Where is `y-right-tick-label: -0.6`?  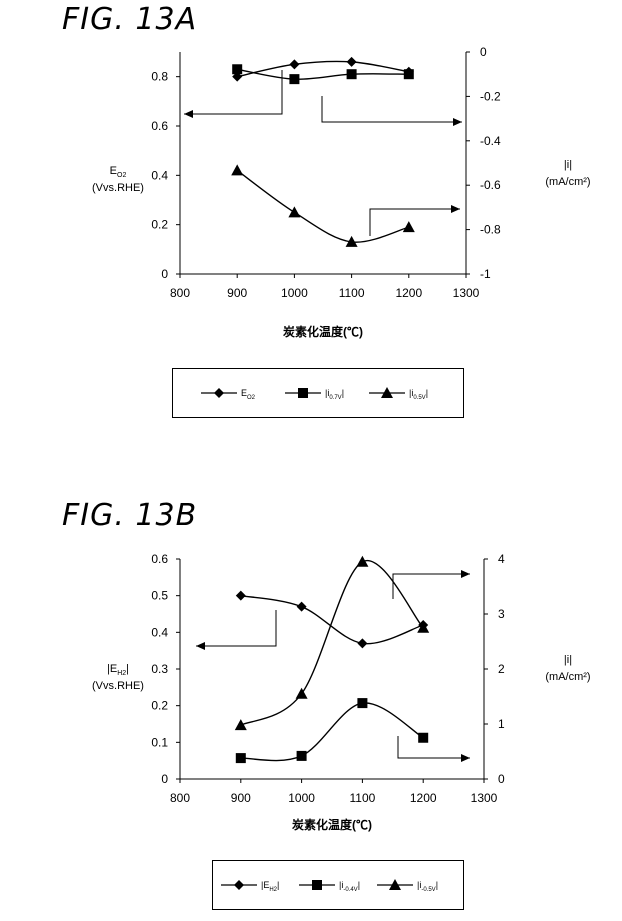
y-right-tick-label: -0.6 is located at coordinates (490, 185).